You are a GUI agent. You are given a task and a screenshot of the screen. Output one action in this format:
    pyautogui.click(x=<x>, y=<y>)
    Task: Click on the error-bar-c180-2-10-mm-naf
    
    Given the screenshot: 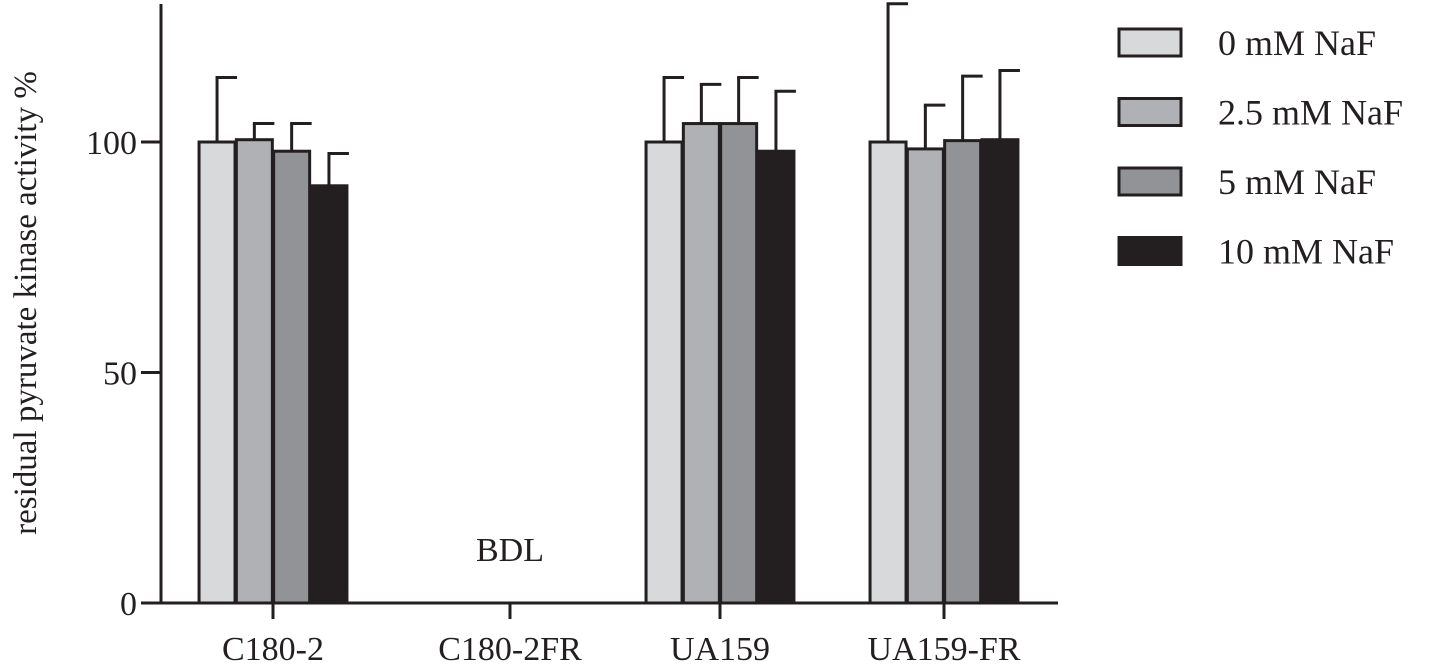 What is the action you would take?
    pyautogui.click(x=338, y=169)
    